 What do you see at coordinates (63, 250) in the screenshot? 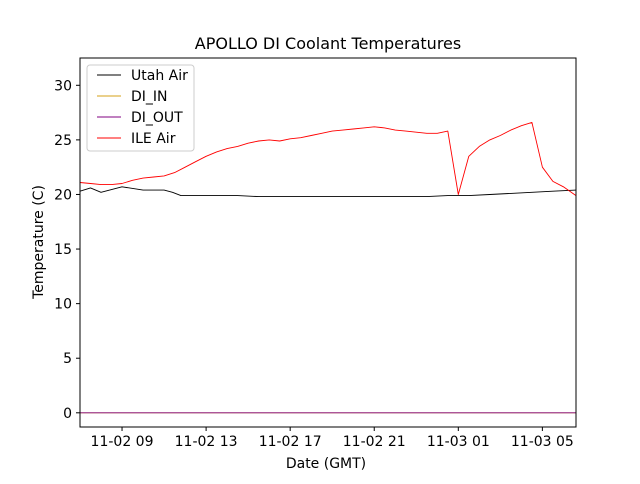
I see `y-tick-label: 15` at bounding box center [63, 250].